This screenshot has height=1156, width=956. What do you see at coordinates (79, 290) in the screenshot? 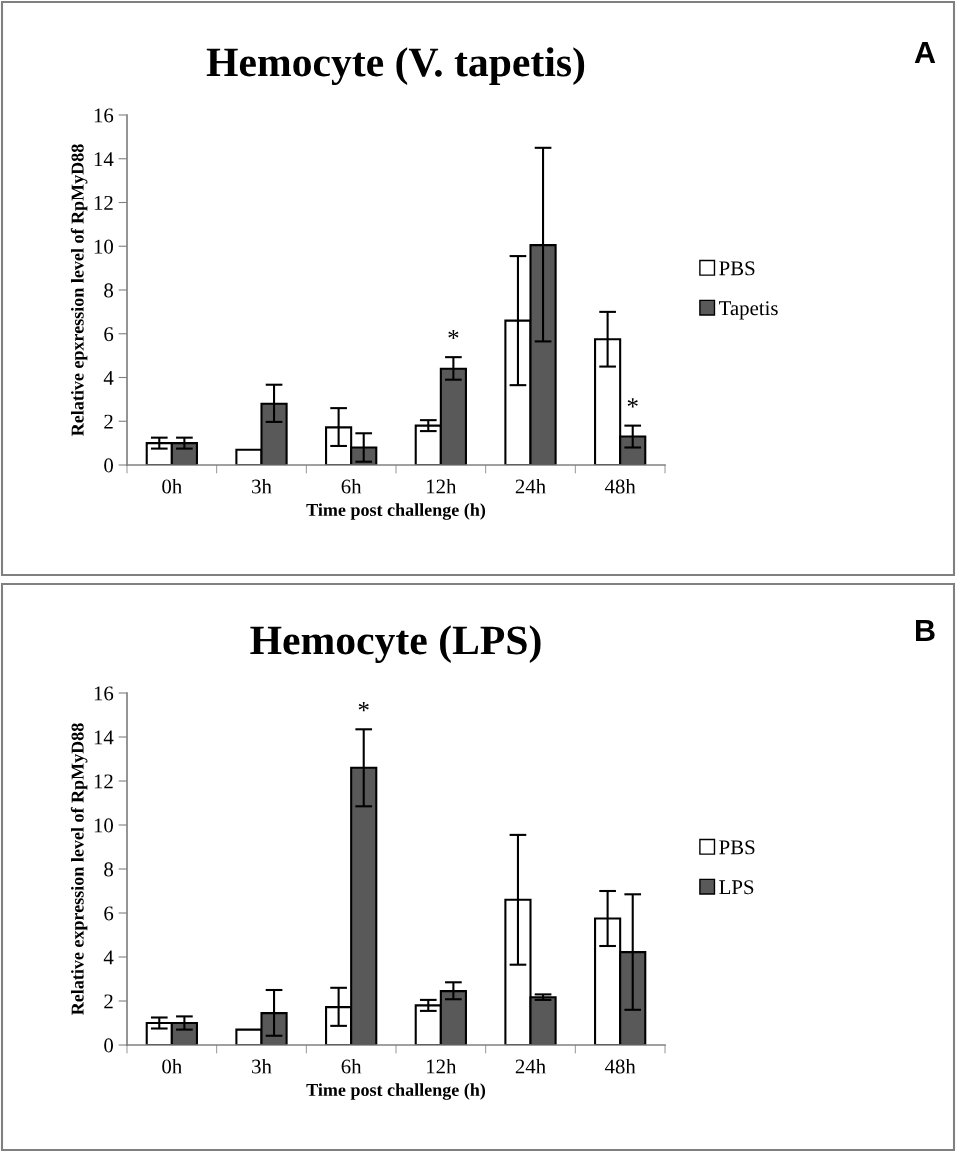
I see `y-axis-title: Relative epxression level of RpMyD88` at bounding box center [79, 290].